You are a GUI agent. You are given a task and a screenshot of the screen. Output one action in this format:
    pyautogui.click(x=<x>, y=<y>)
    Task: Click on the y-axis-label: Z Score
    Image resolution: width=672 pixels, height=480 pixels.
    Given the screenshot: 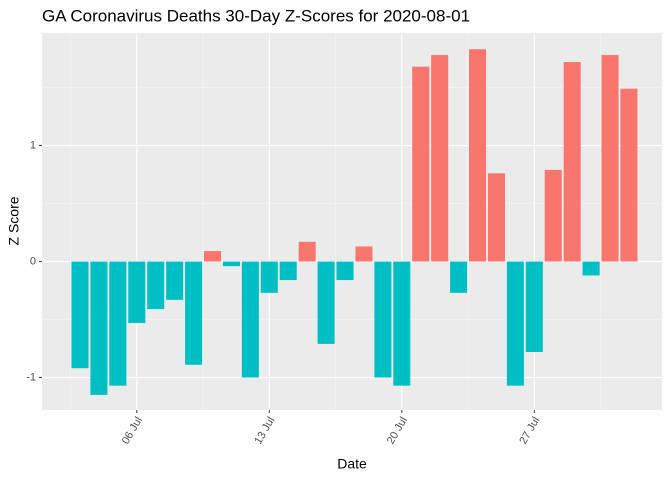 What is the action you would take?
    pyautogui.click(x=14, y=220)
    